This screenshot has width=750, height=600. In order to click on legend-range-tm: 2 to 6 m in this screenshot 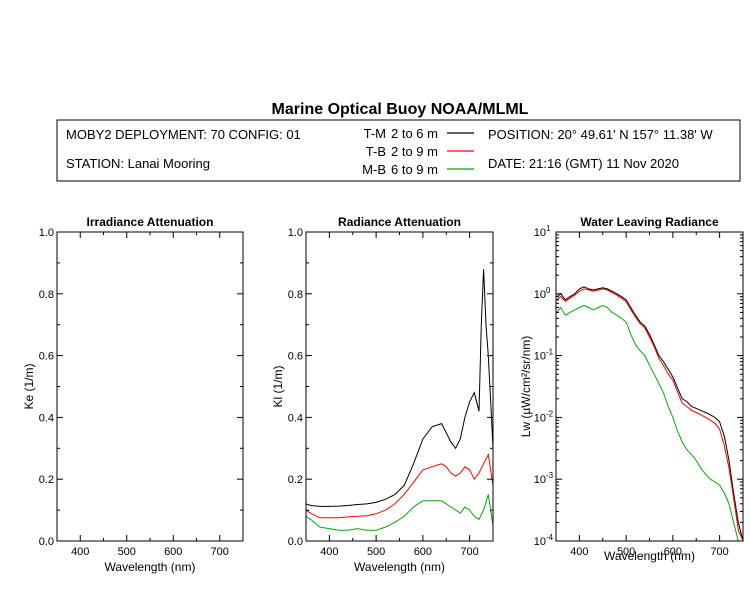, I will do `click(414, 133)`.